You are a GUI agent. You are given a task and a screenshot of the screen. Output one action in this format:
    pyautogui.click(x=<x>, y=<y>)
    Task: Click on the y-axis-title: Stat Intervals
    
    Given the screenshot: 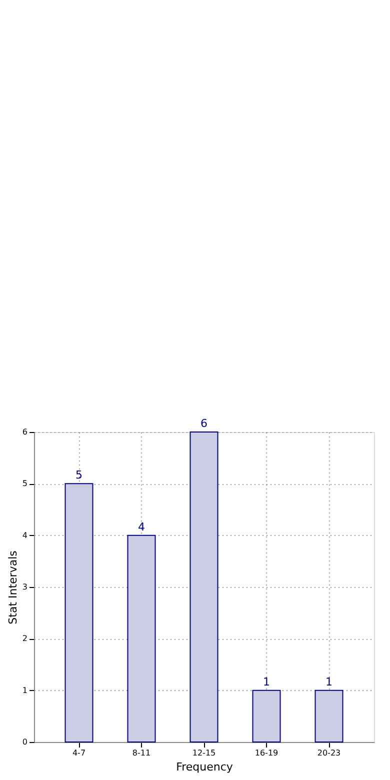 What is the action you would take?
    pyautogui.click(x=13, y=587)
    